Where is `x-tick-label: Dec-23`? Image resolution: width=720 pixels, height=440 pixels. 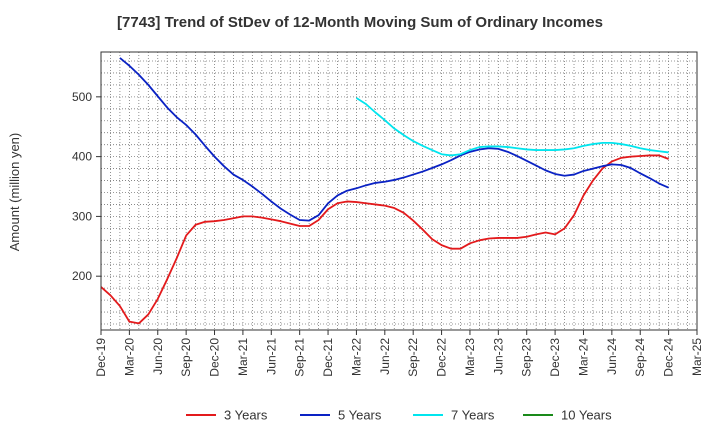 x-tick-label: Dec-23 is located at coordinates (555, 357).